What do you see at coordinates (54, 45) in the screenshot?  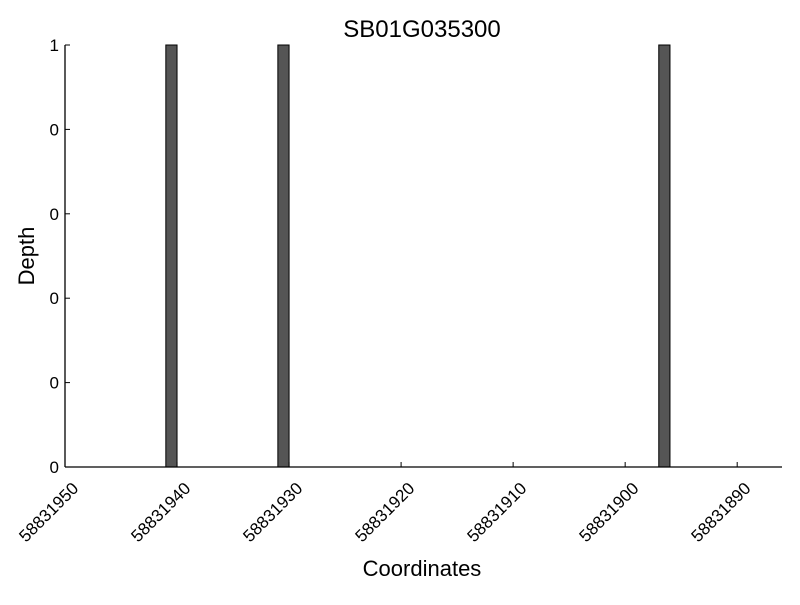 I see `y-tick-label: 1` at bounding box center [54, 45].